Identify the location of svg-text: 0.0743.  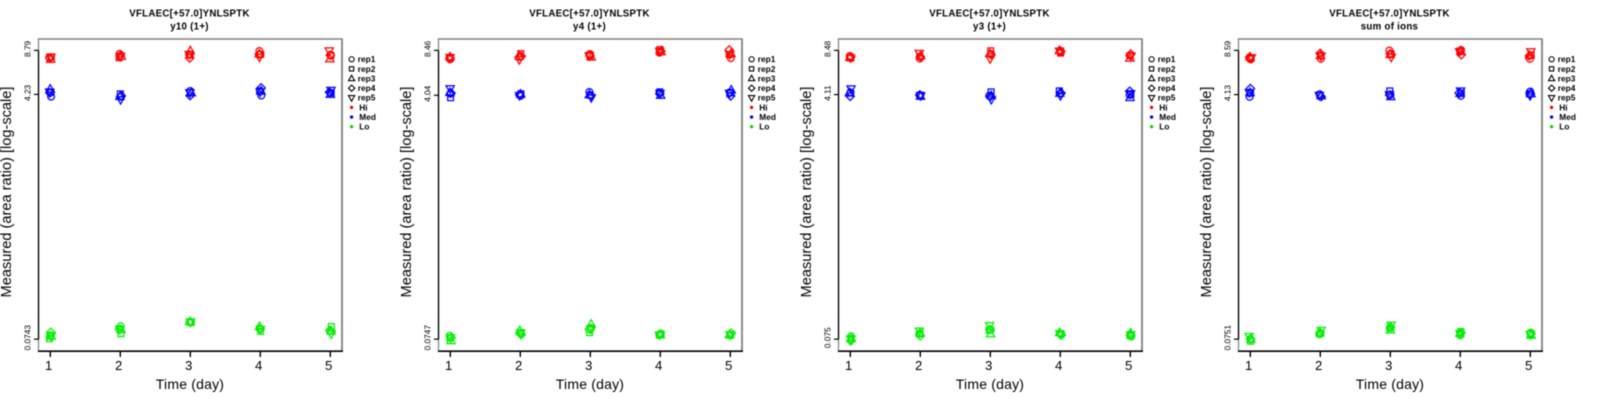
(27, 338).